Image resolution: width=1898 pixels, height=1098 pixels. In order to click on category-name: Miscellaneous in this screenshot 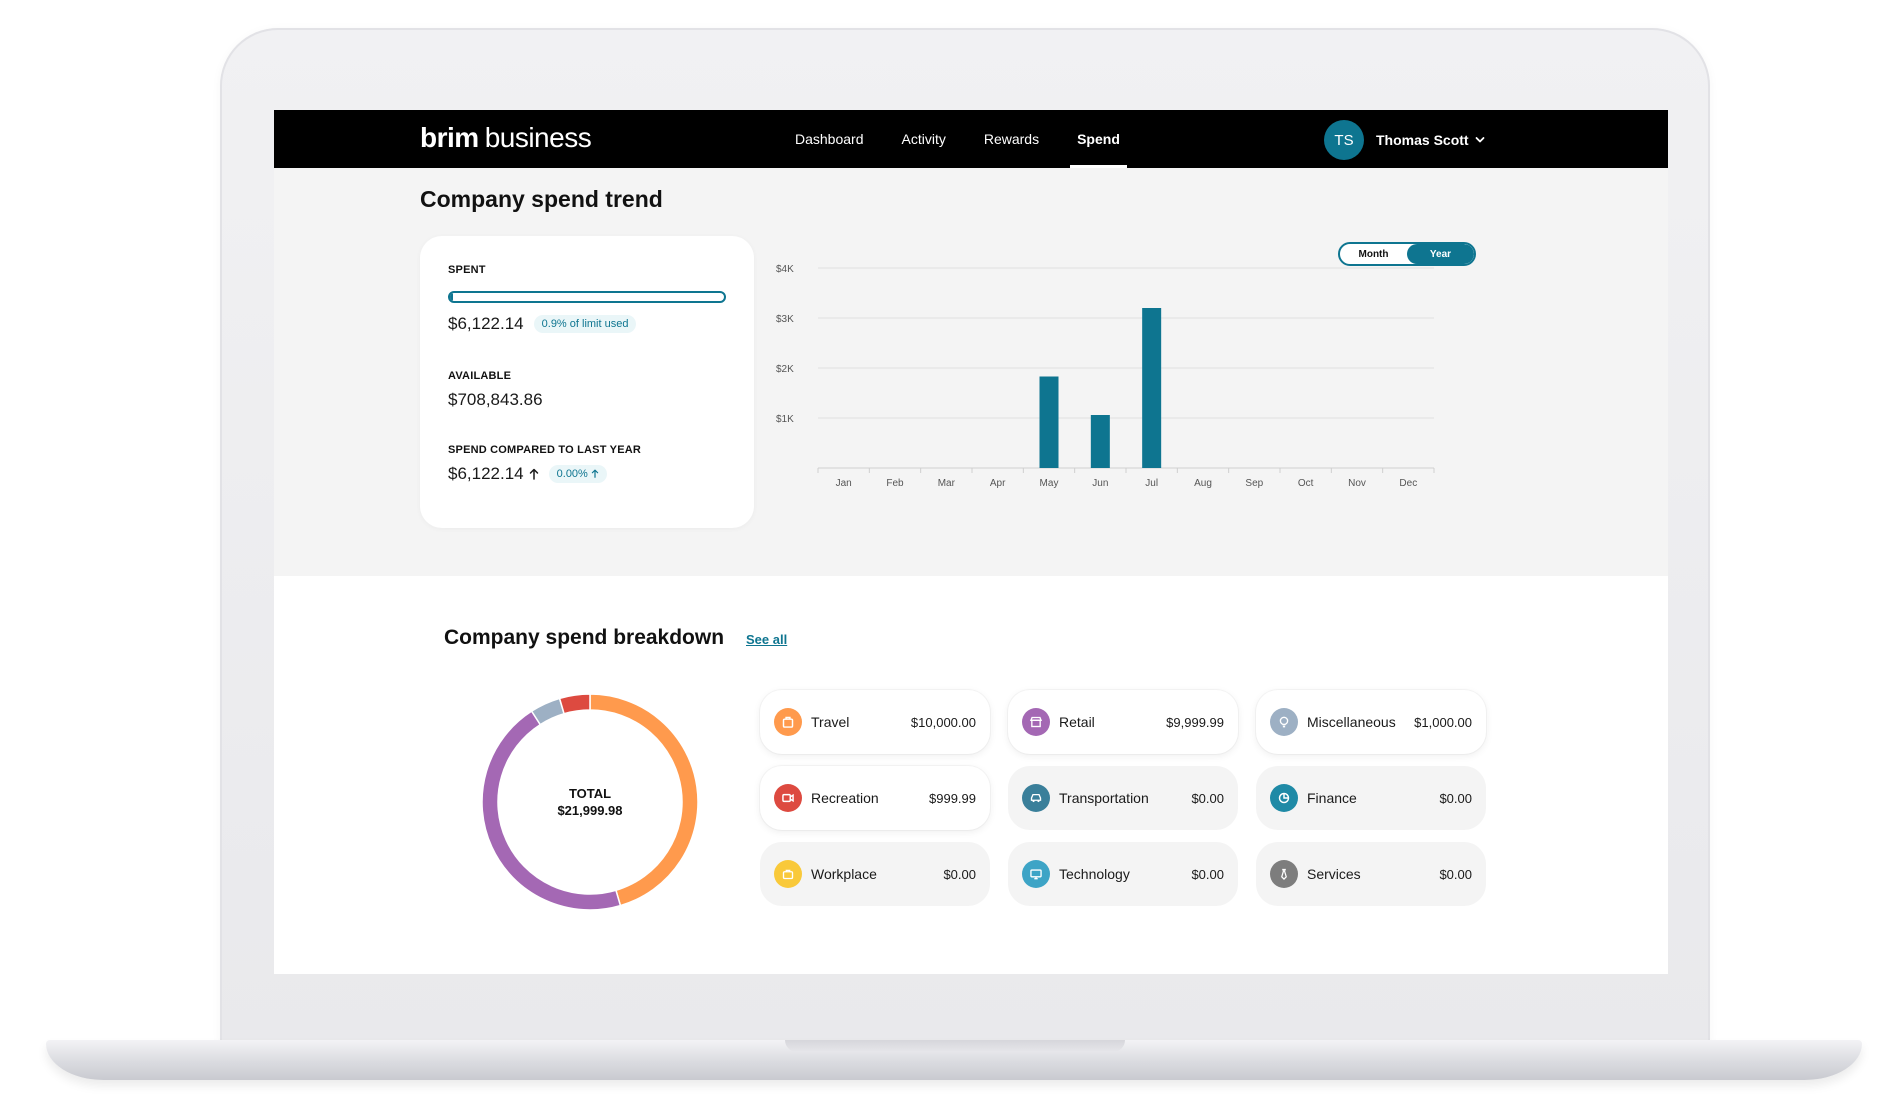, I will do `click(1351, 722)`.